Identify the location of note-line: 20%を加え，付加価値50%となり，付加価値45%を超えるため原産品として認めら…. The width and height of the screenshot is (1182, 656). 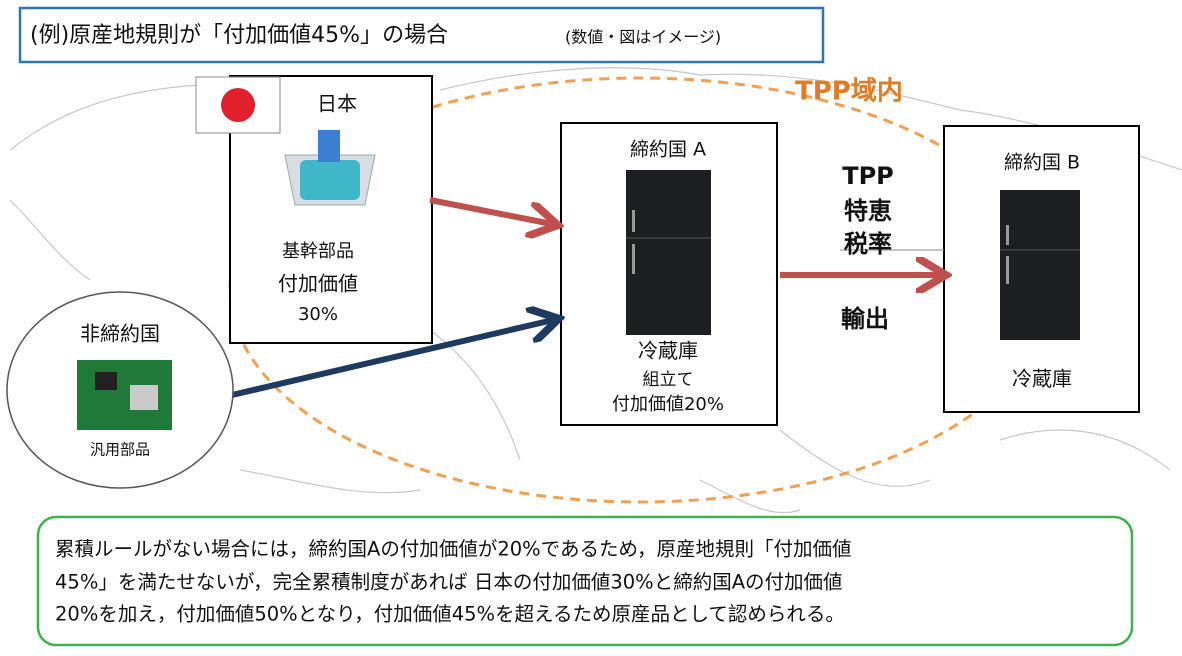
(450, 614).